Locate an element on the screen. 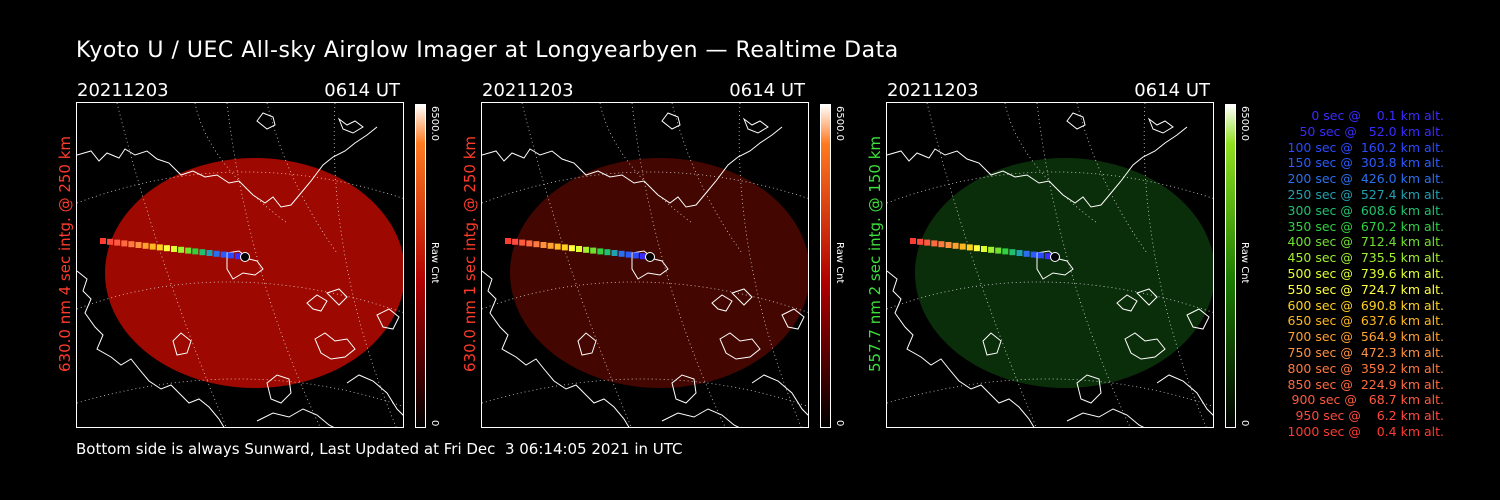 The height and width of the screenshot is (500, 1500). legend-row: 600 sec @ 690.8 km alt. is located at coordinates (1364, 305).